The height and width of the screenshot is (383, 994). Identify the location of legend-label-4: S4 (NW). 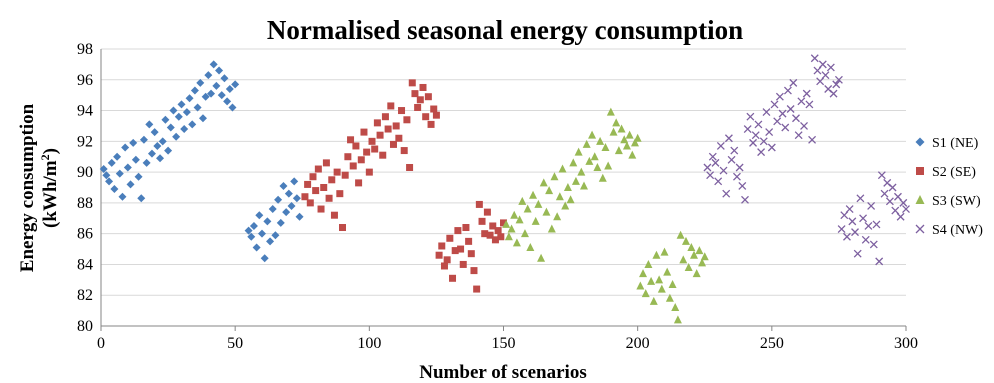
(957, 230).